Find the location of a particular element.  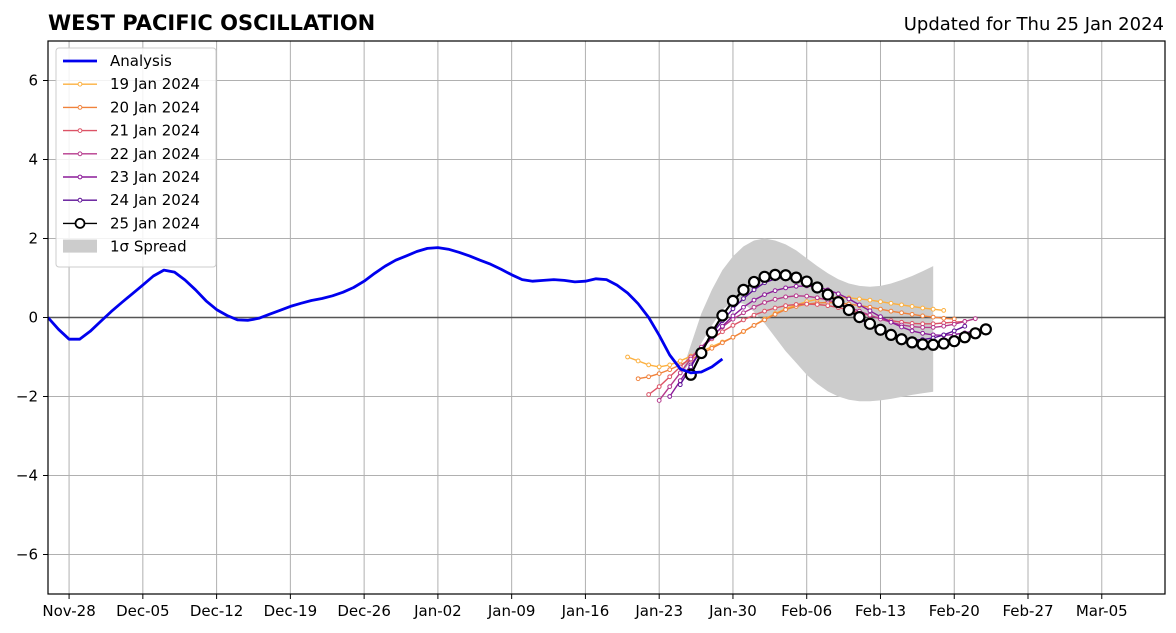

x-tick-label: Feb-27 is located at coordinates (1027, 611).